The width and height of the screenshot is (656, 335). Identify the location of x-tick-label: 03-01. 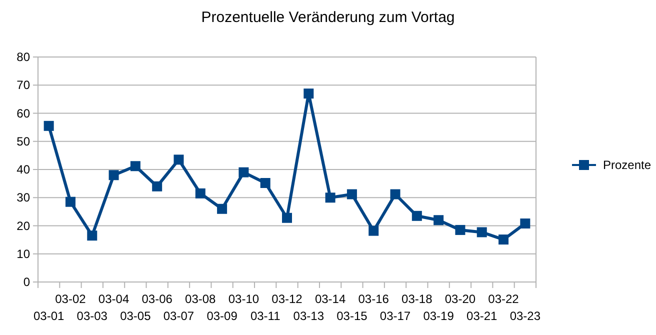
(48, 316).